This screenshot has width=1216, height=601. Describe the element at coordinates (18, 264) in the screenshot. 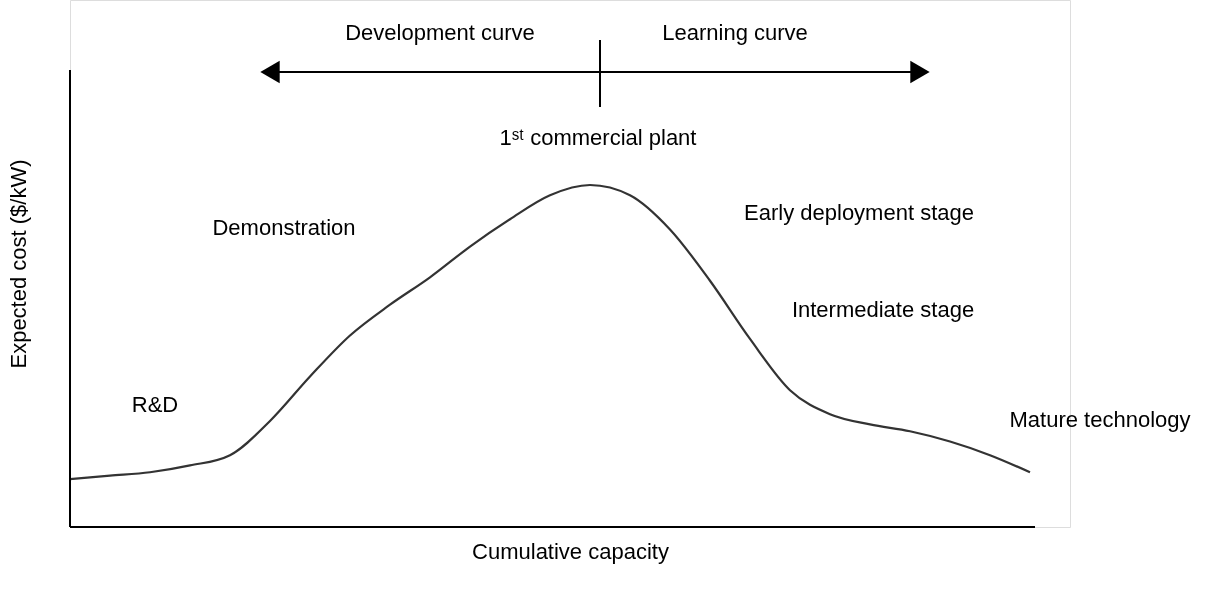

I see `y-axis-title: Expected cost ($/kW)` at that location.